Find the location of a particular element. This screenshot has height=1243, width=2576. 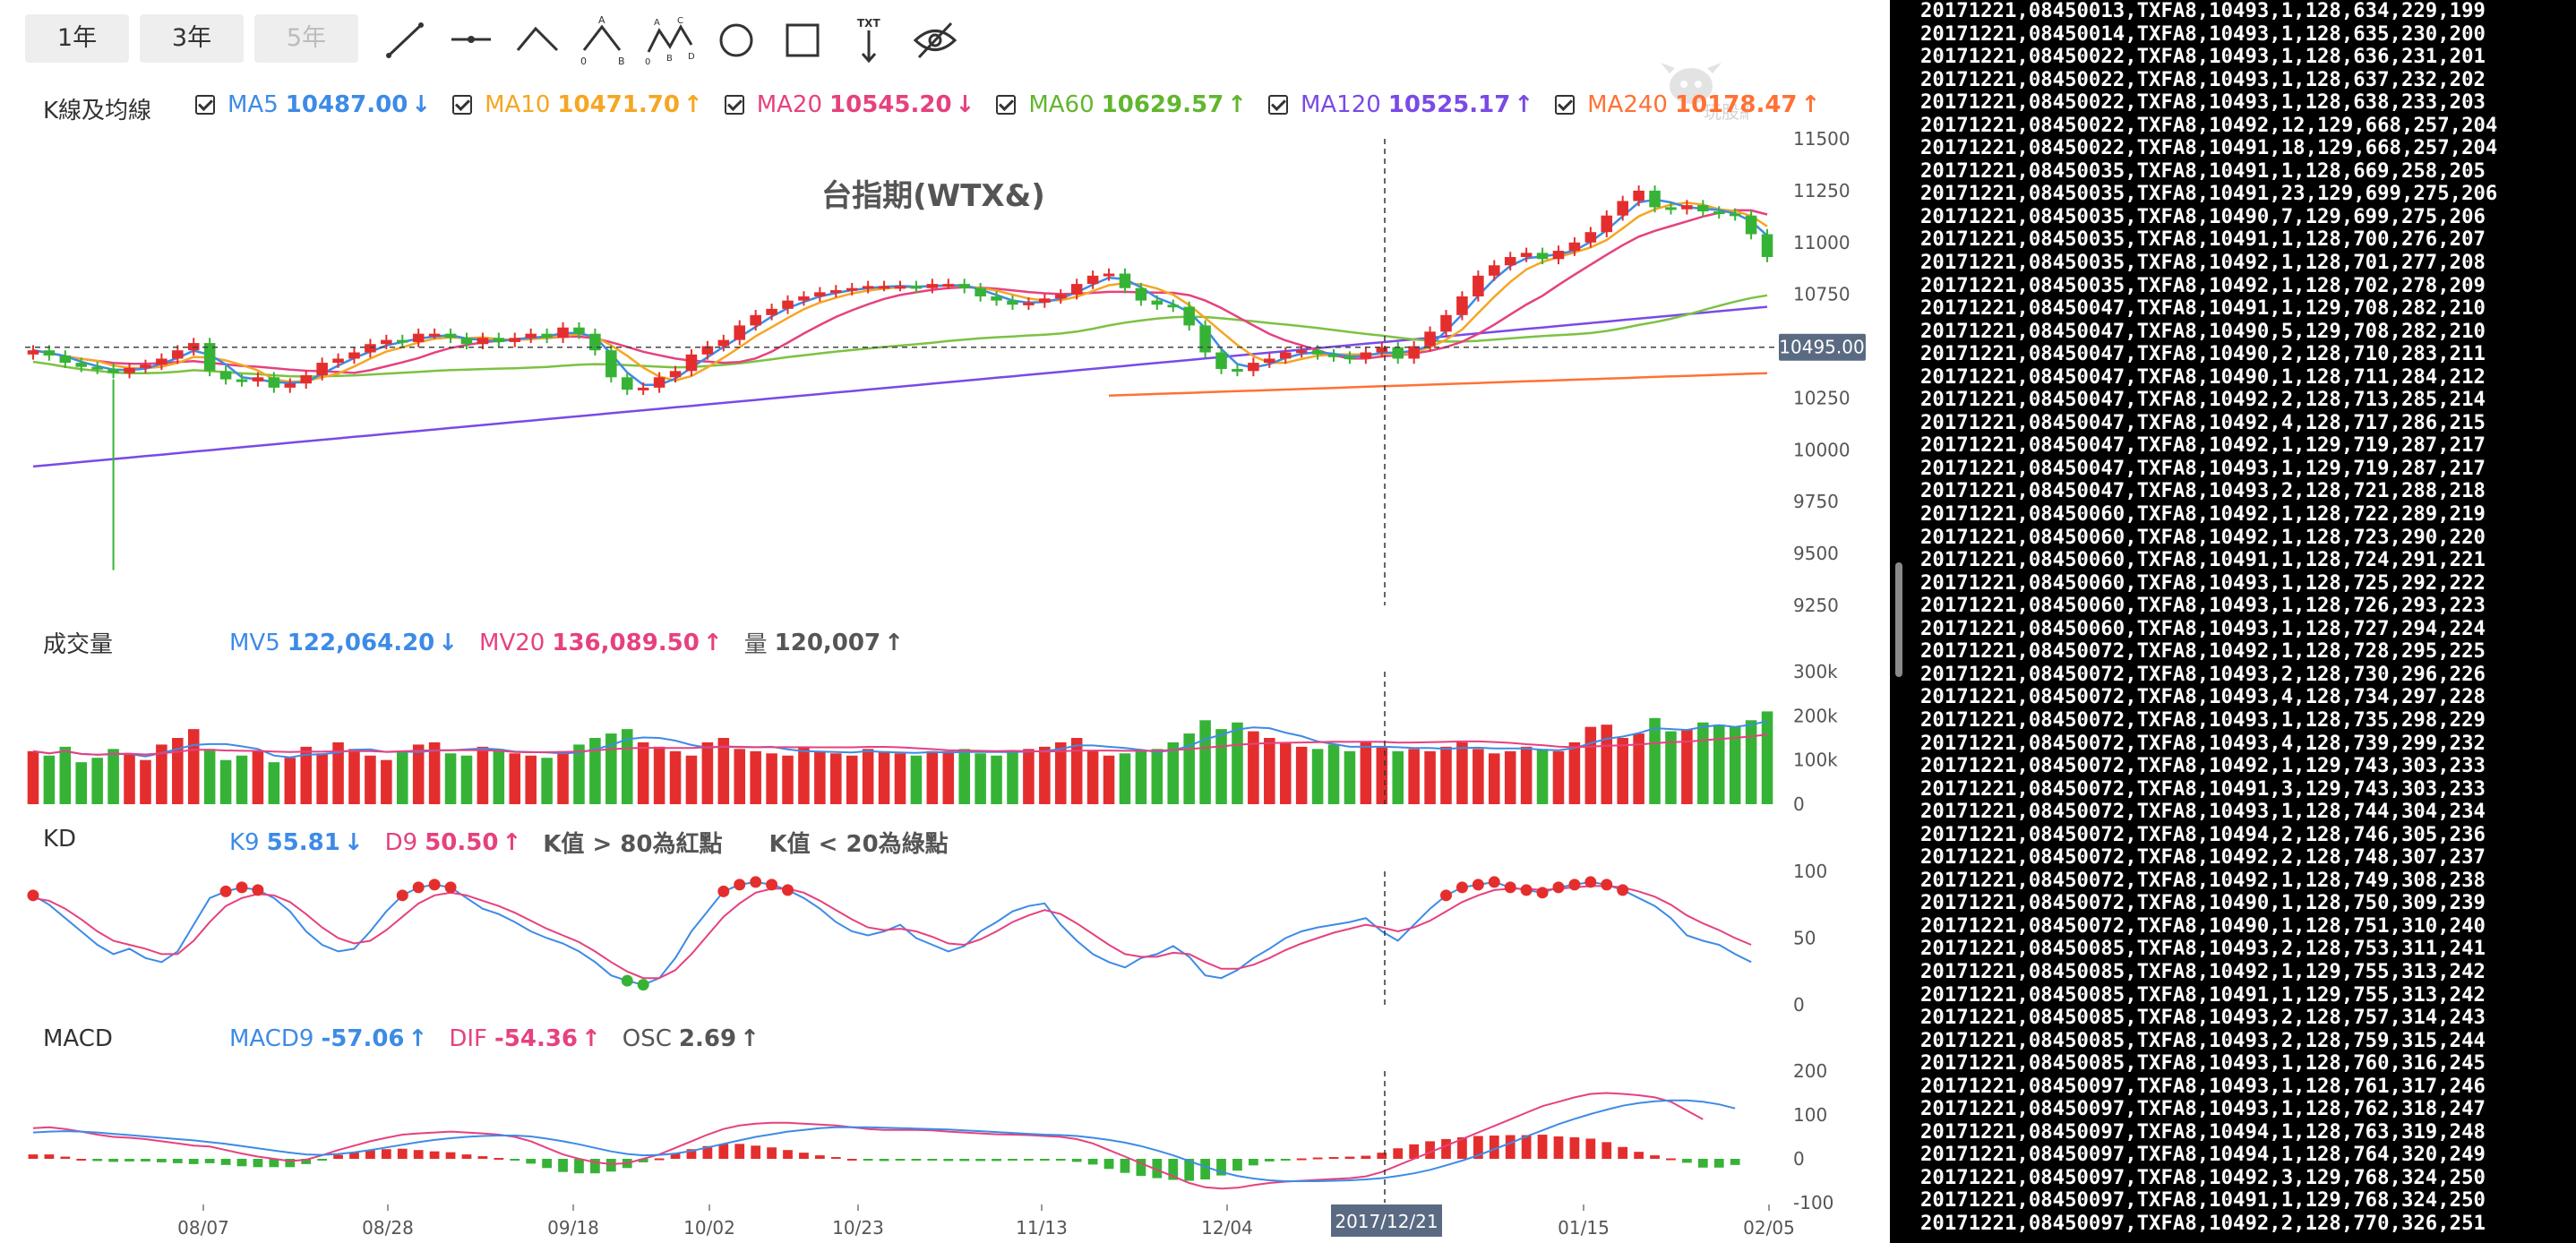

legend-name: K9 is located at coordinates (244, 842).